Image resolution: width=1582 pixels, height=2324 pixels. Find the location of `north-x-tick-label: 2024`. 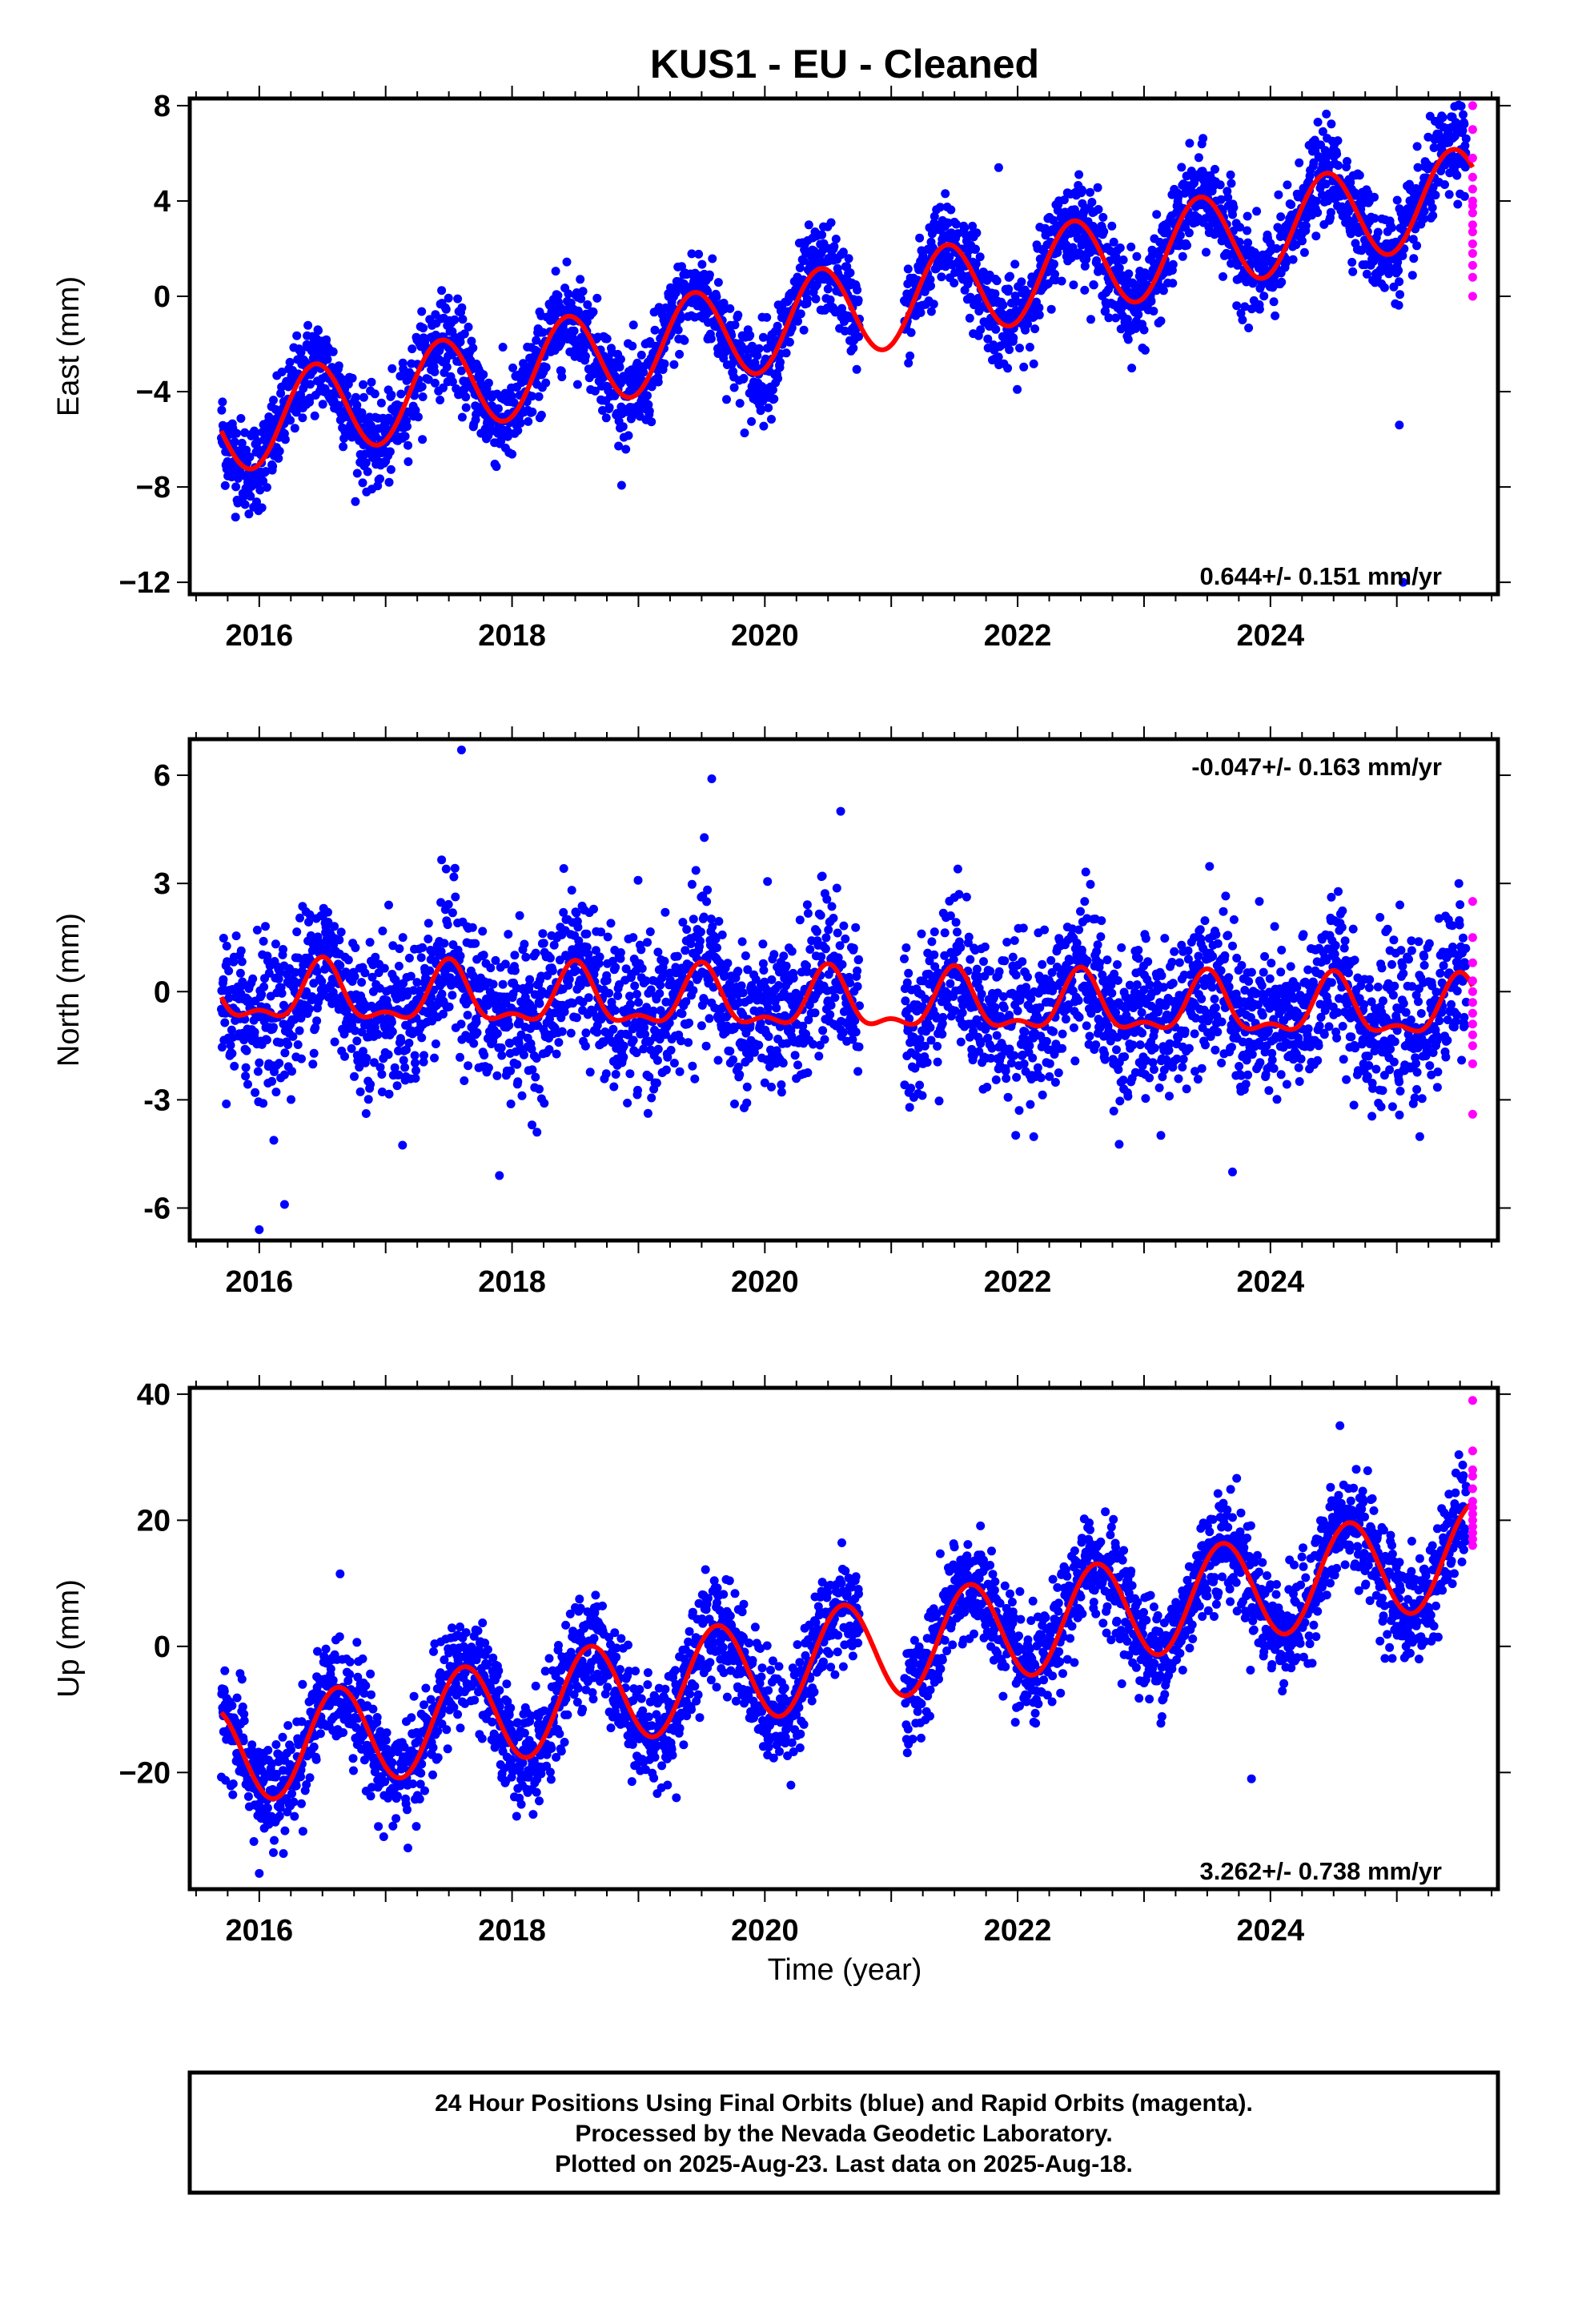

north-x-tick-label: 2024 is located at coordinates (1271, 1282).